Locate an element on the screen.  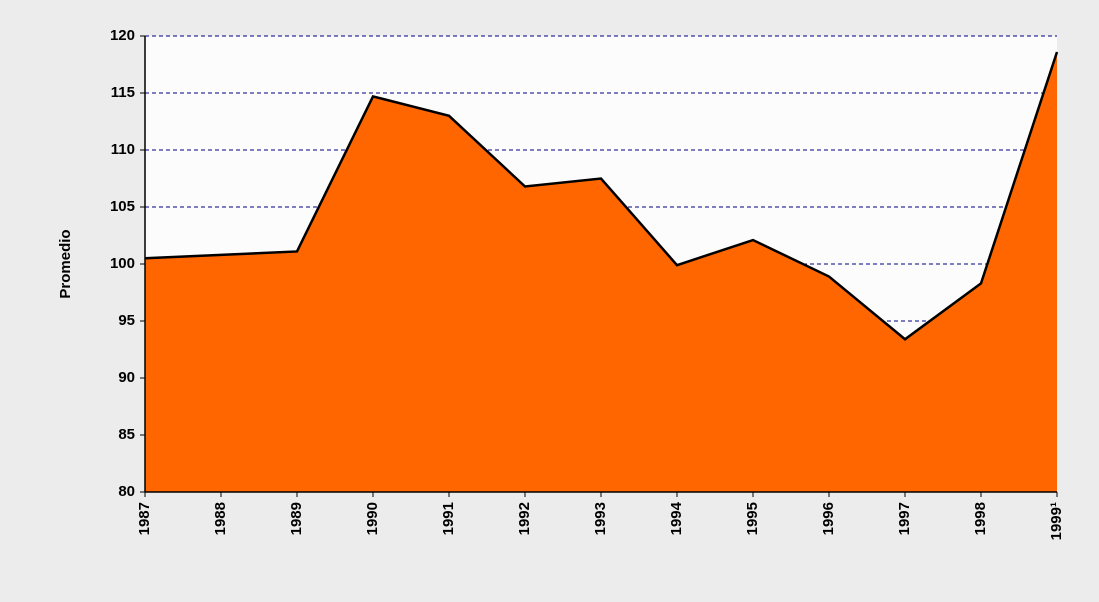
y-axis-title: Promedio is located at coordinates (65, 263).